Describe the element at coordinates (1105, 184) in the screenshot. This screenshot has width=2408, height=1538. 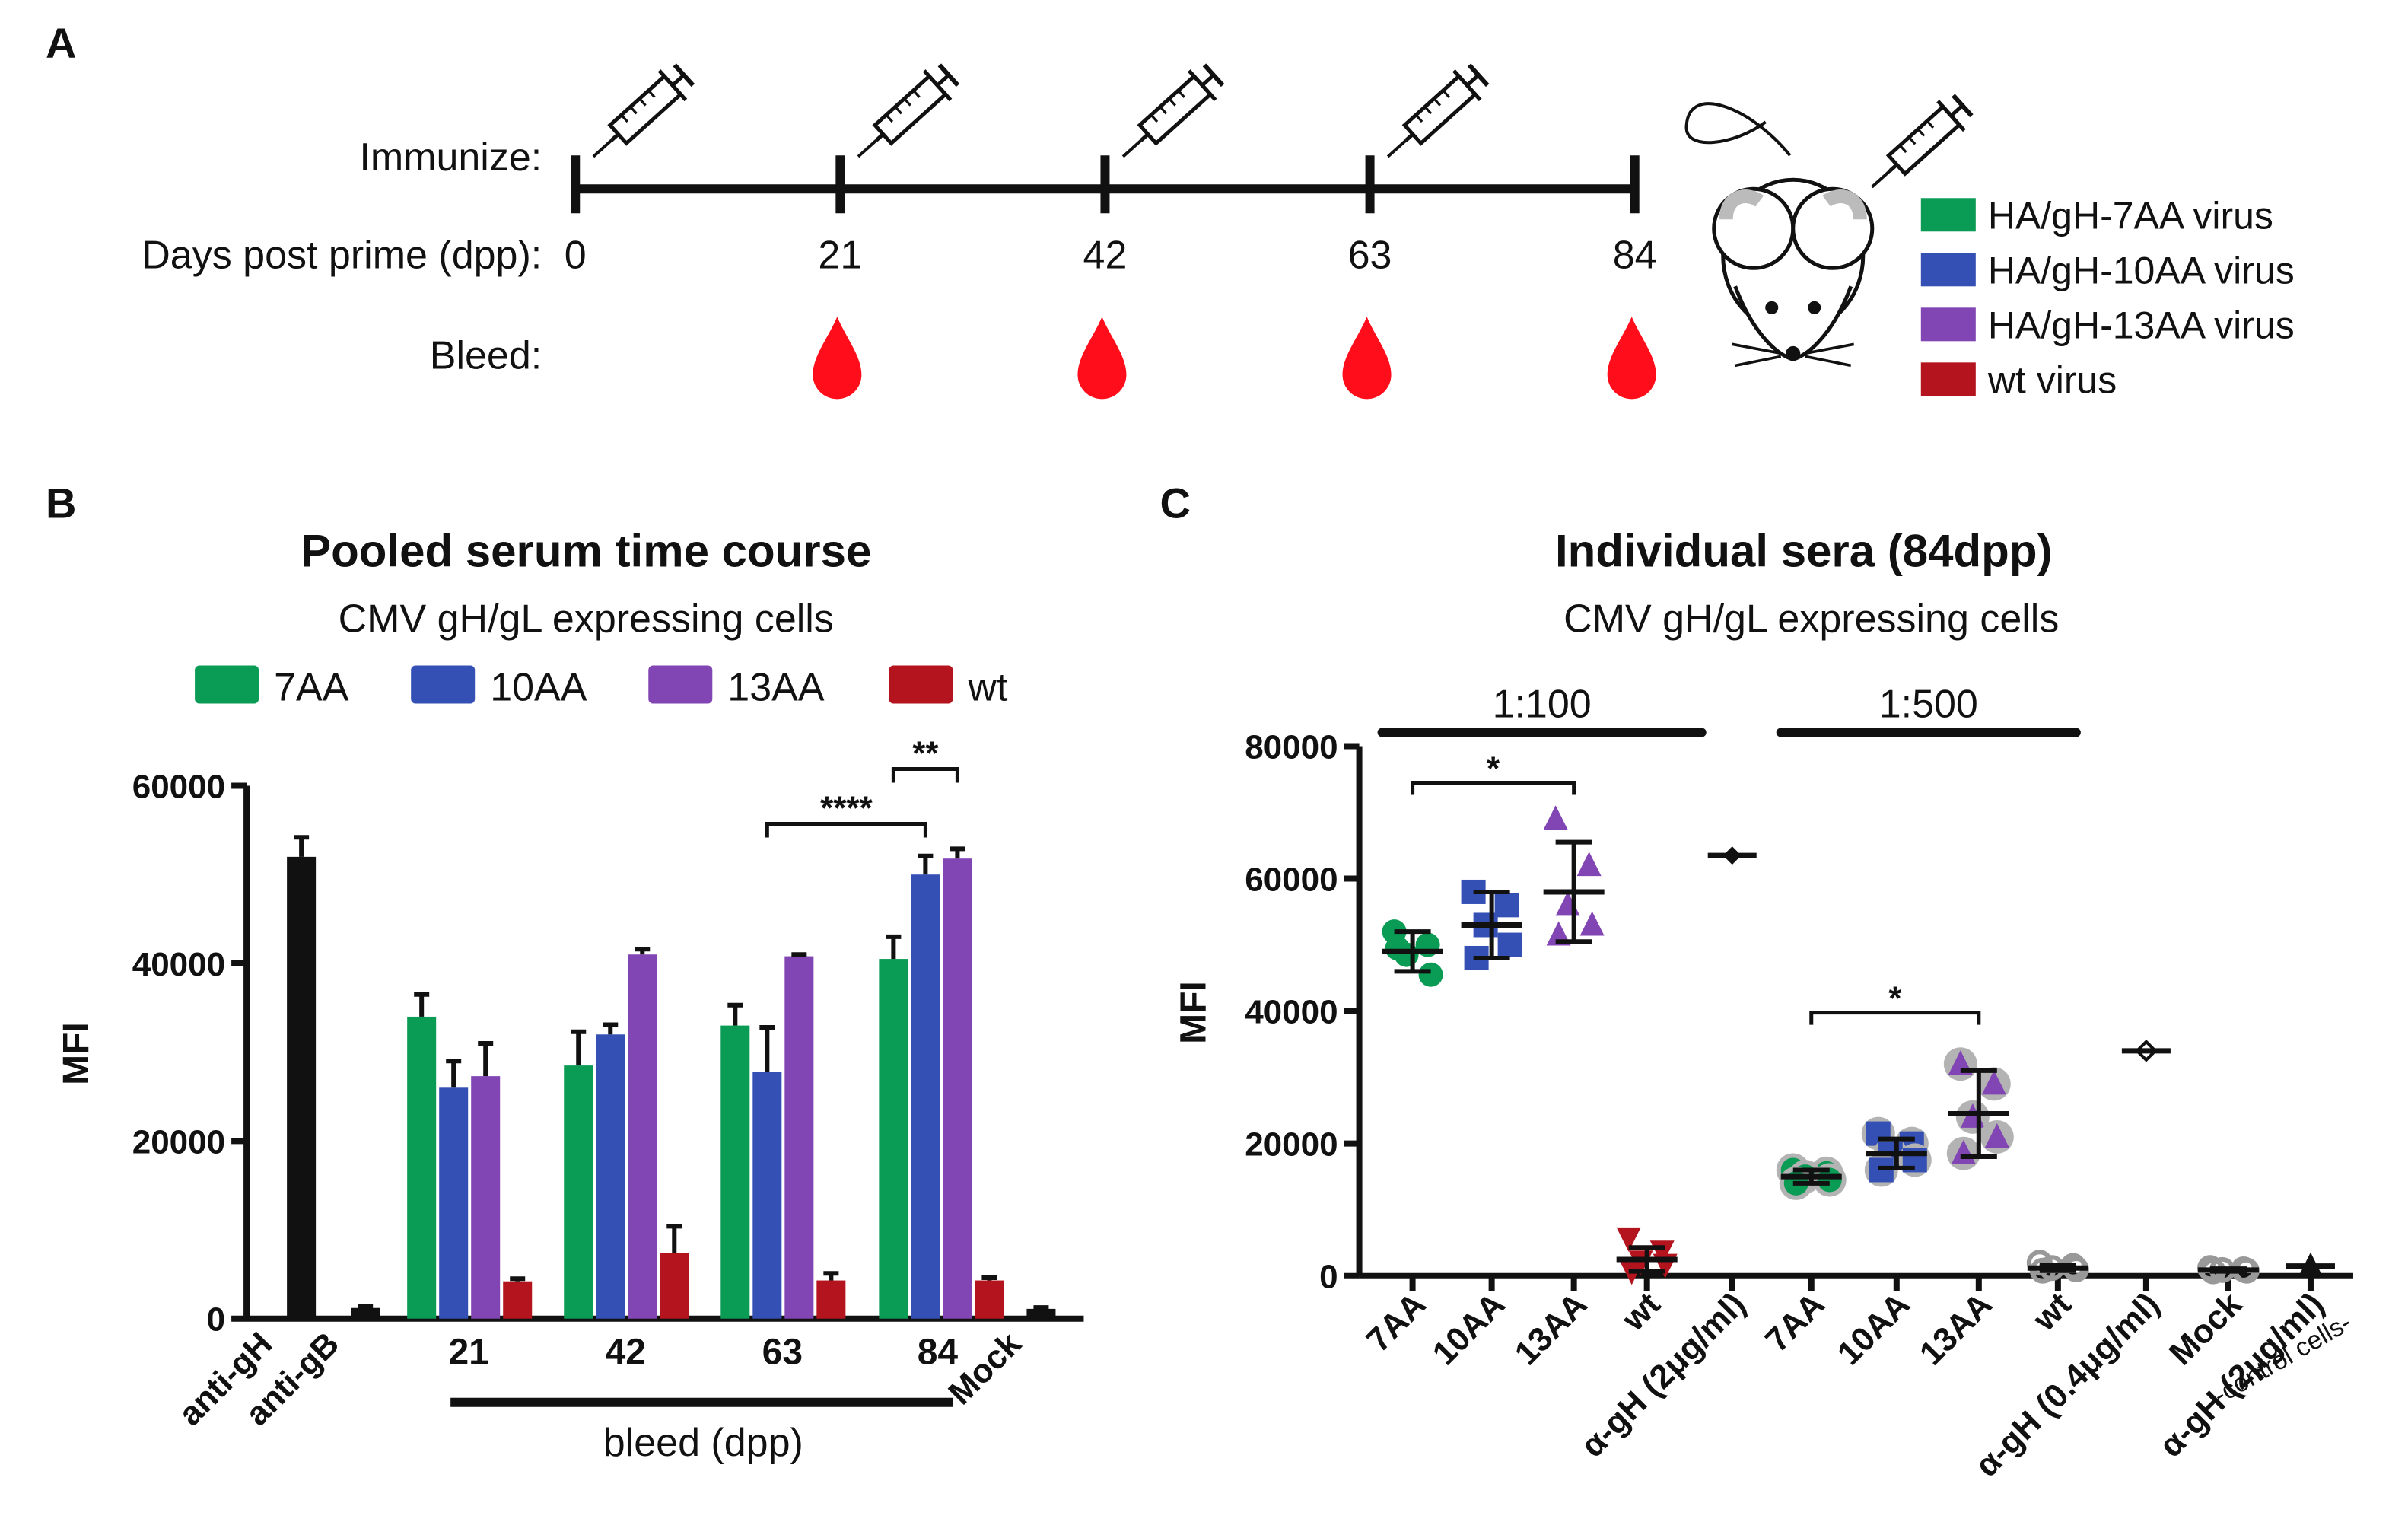
I see `timeline-ticks` at that location.